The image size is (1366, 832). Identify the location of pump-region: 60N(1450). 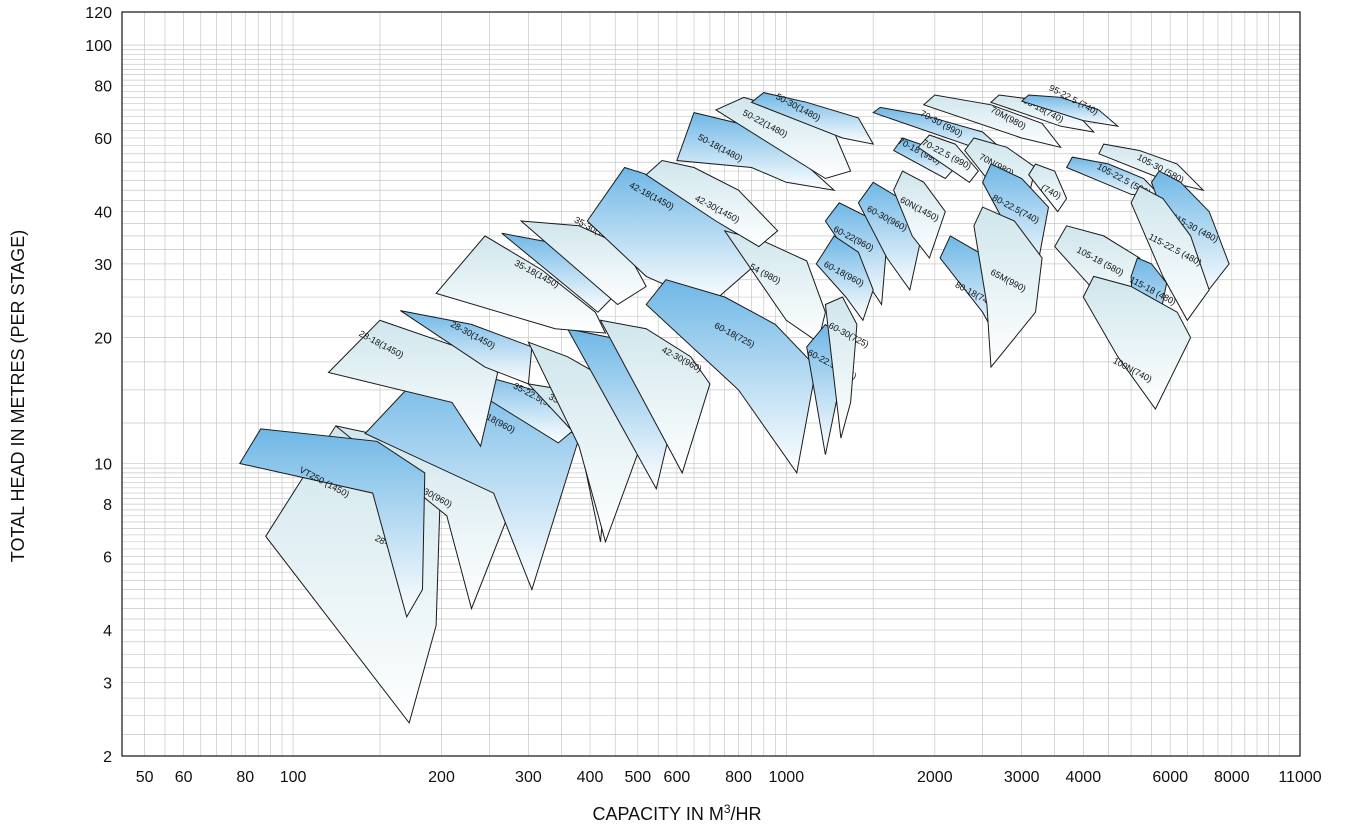
(919, 215).